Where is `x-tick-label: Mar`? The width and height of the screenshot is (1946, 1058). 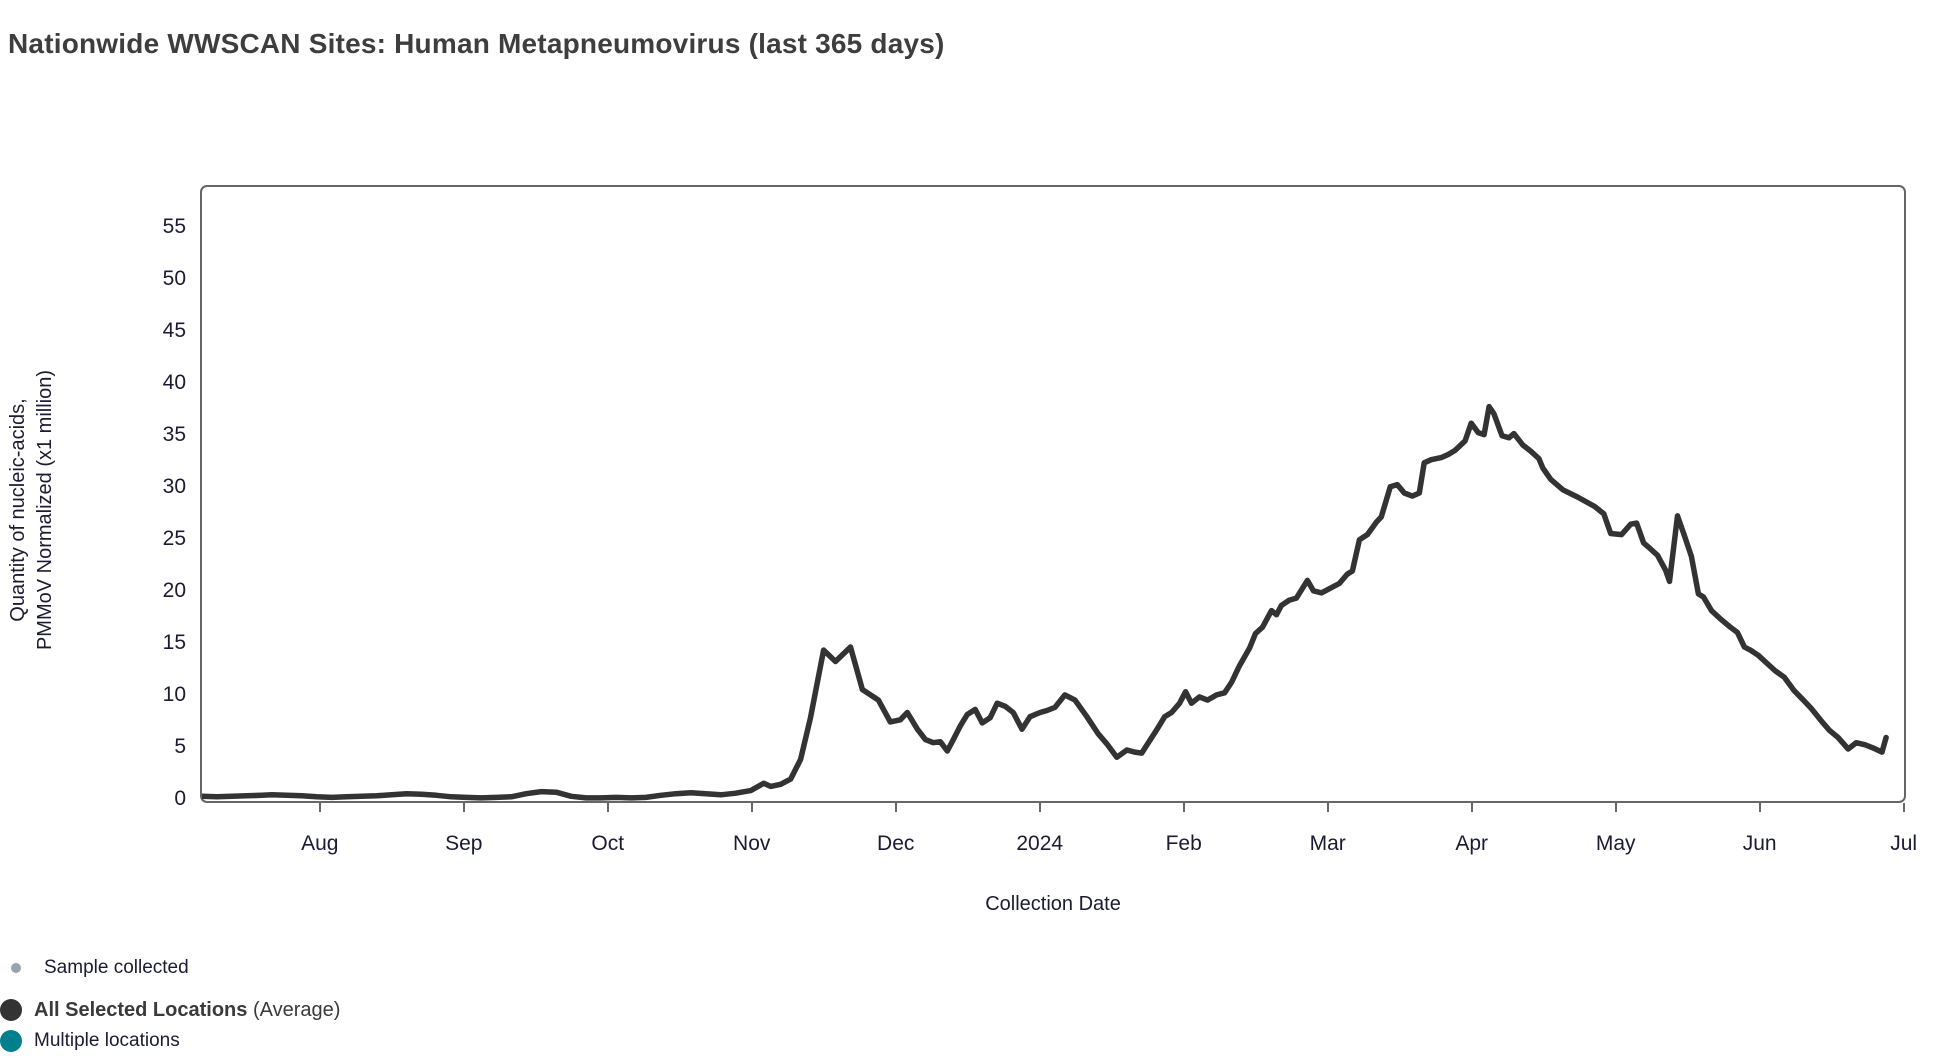
x-tick-label: Mar is located at coordinates (1327, 843).